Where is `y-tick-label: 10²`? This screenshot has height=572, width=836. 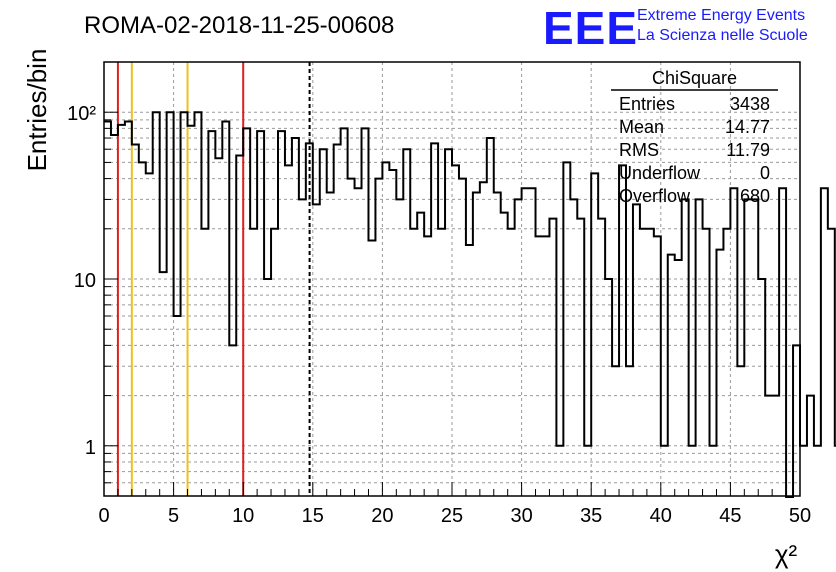 y-tick-label: 10² is located at coordinates (81, 114).